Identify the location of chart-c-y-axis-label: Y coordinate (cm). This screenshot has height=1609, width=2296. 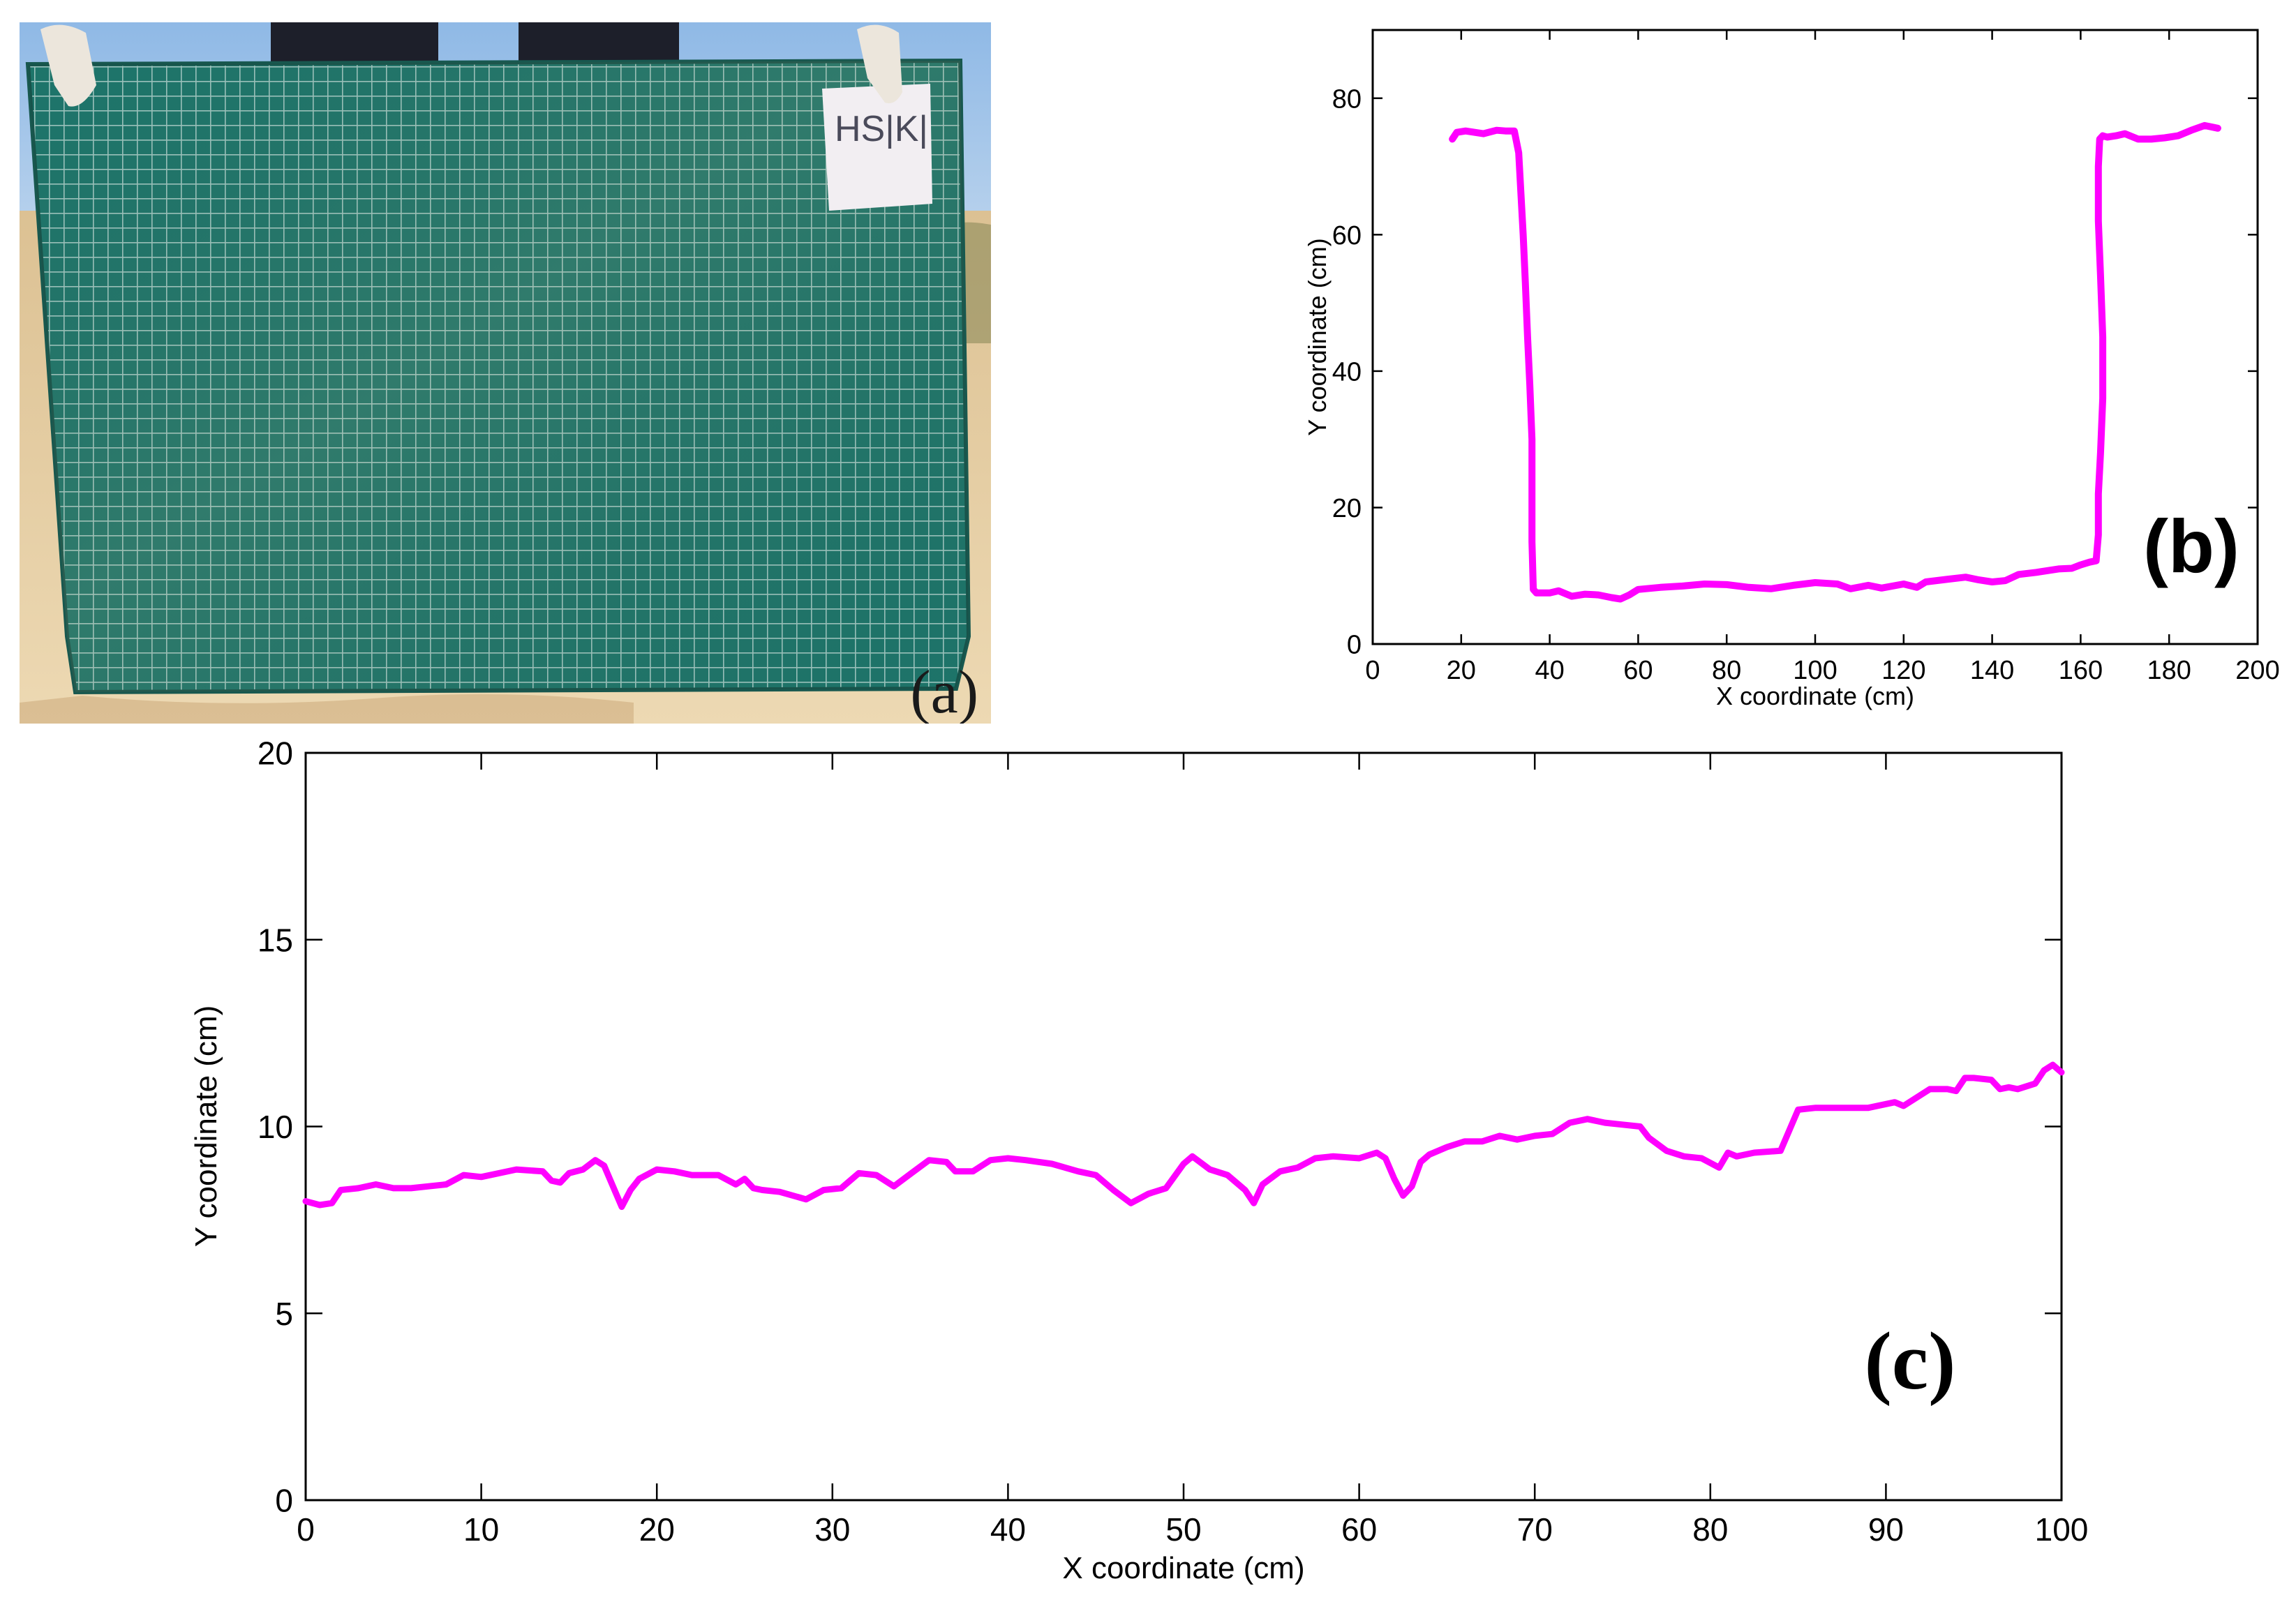
(206, 1126).